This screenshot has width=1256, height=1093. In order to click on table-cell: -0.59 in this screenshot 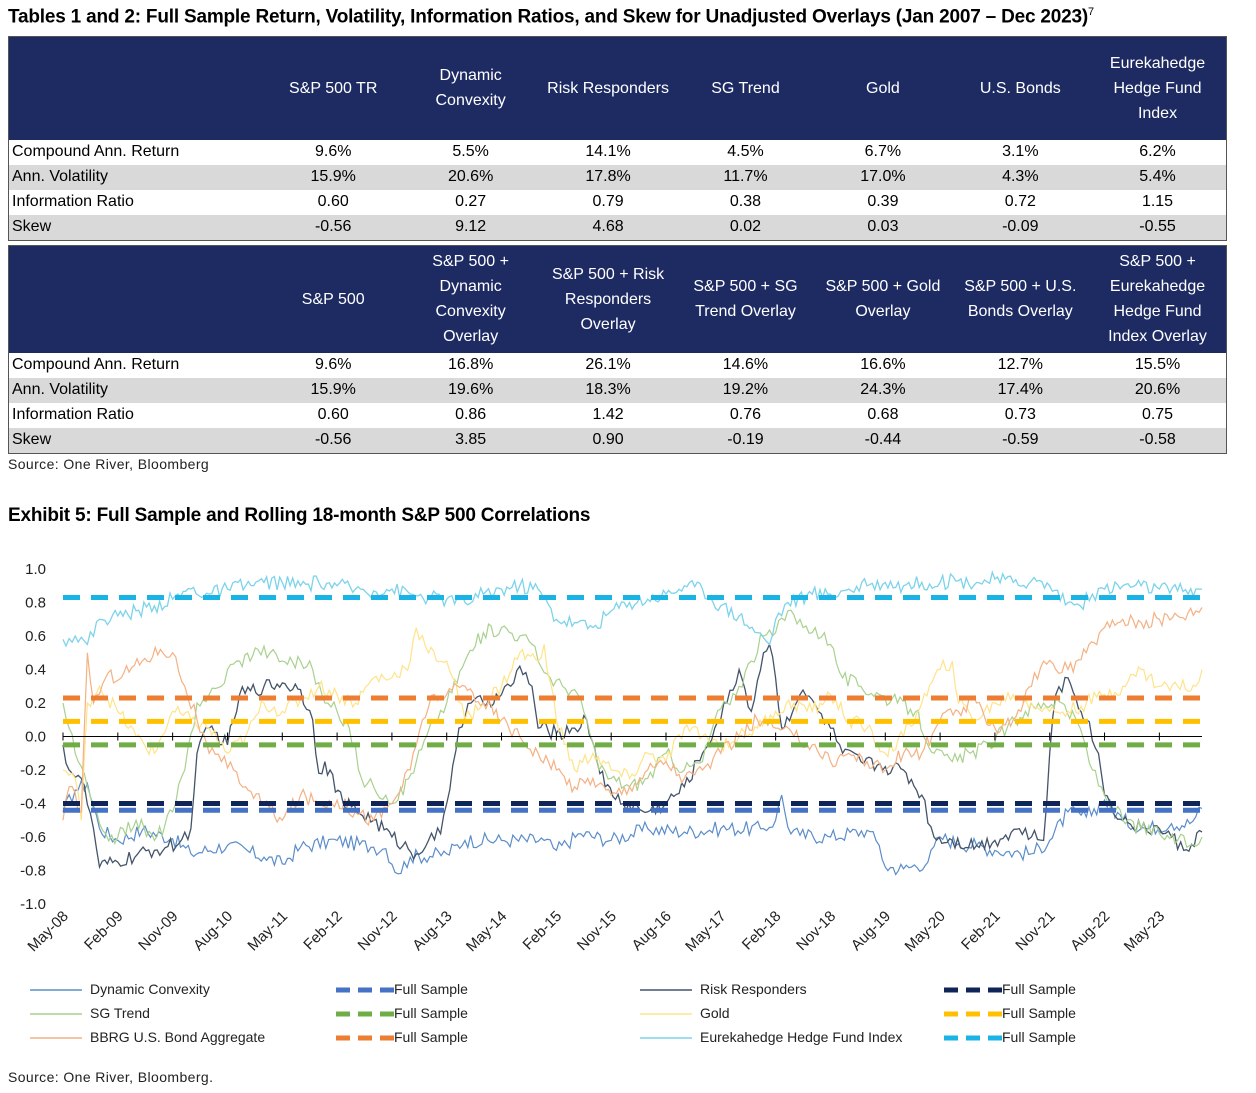, I will do `click(1020, 439)`.